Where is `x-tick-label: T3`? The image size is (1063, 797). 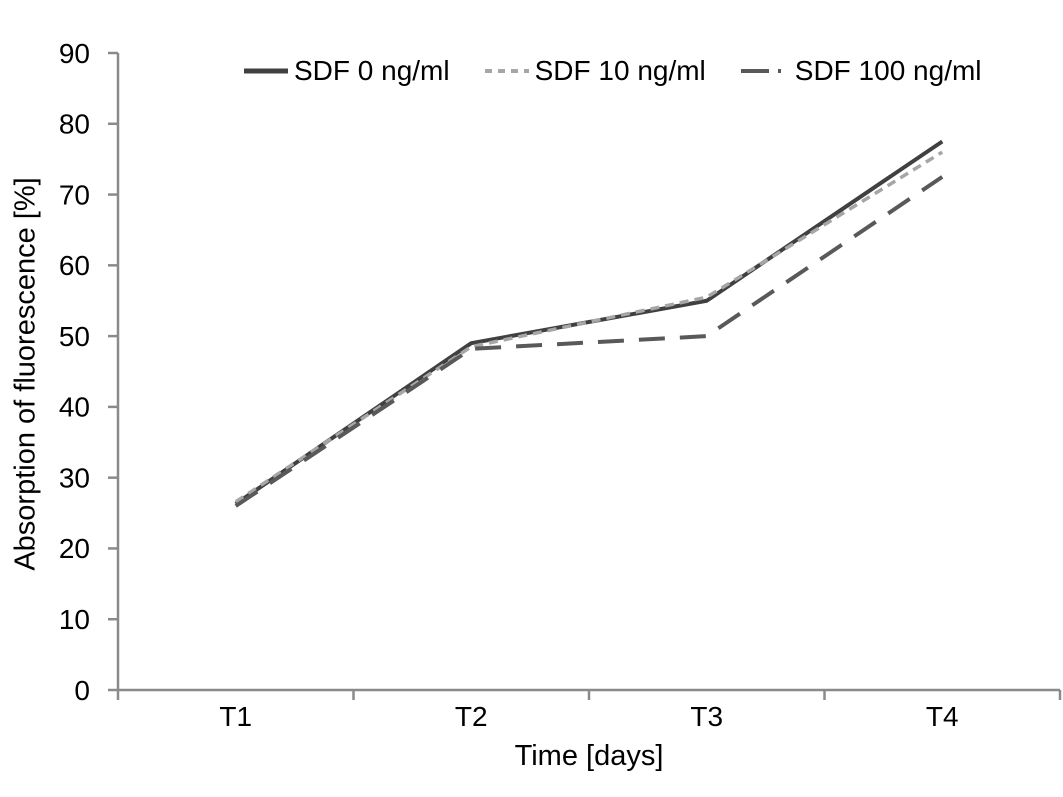
x-tick-label: T3 is located at coordinates (706, 716).